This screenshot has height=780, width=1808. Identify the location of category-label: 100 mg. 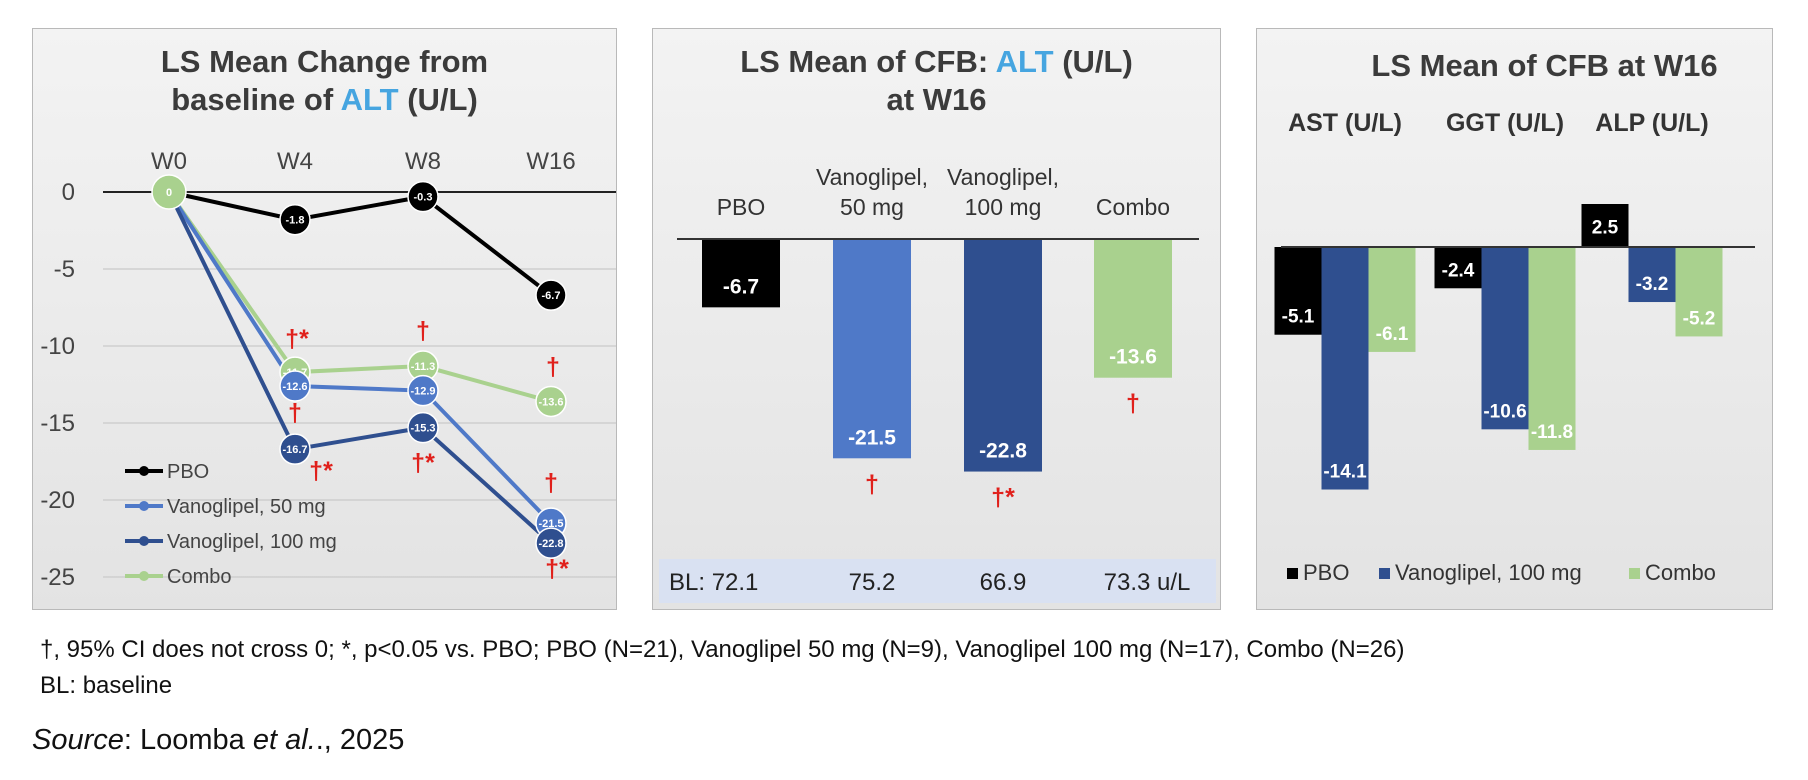
(1003, 207).